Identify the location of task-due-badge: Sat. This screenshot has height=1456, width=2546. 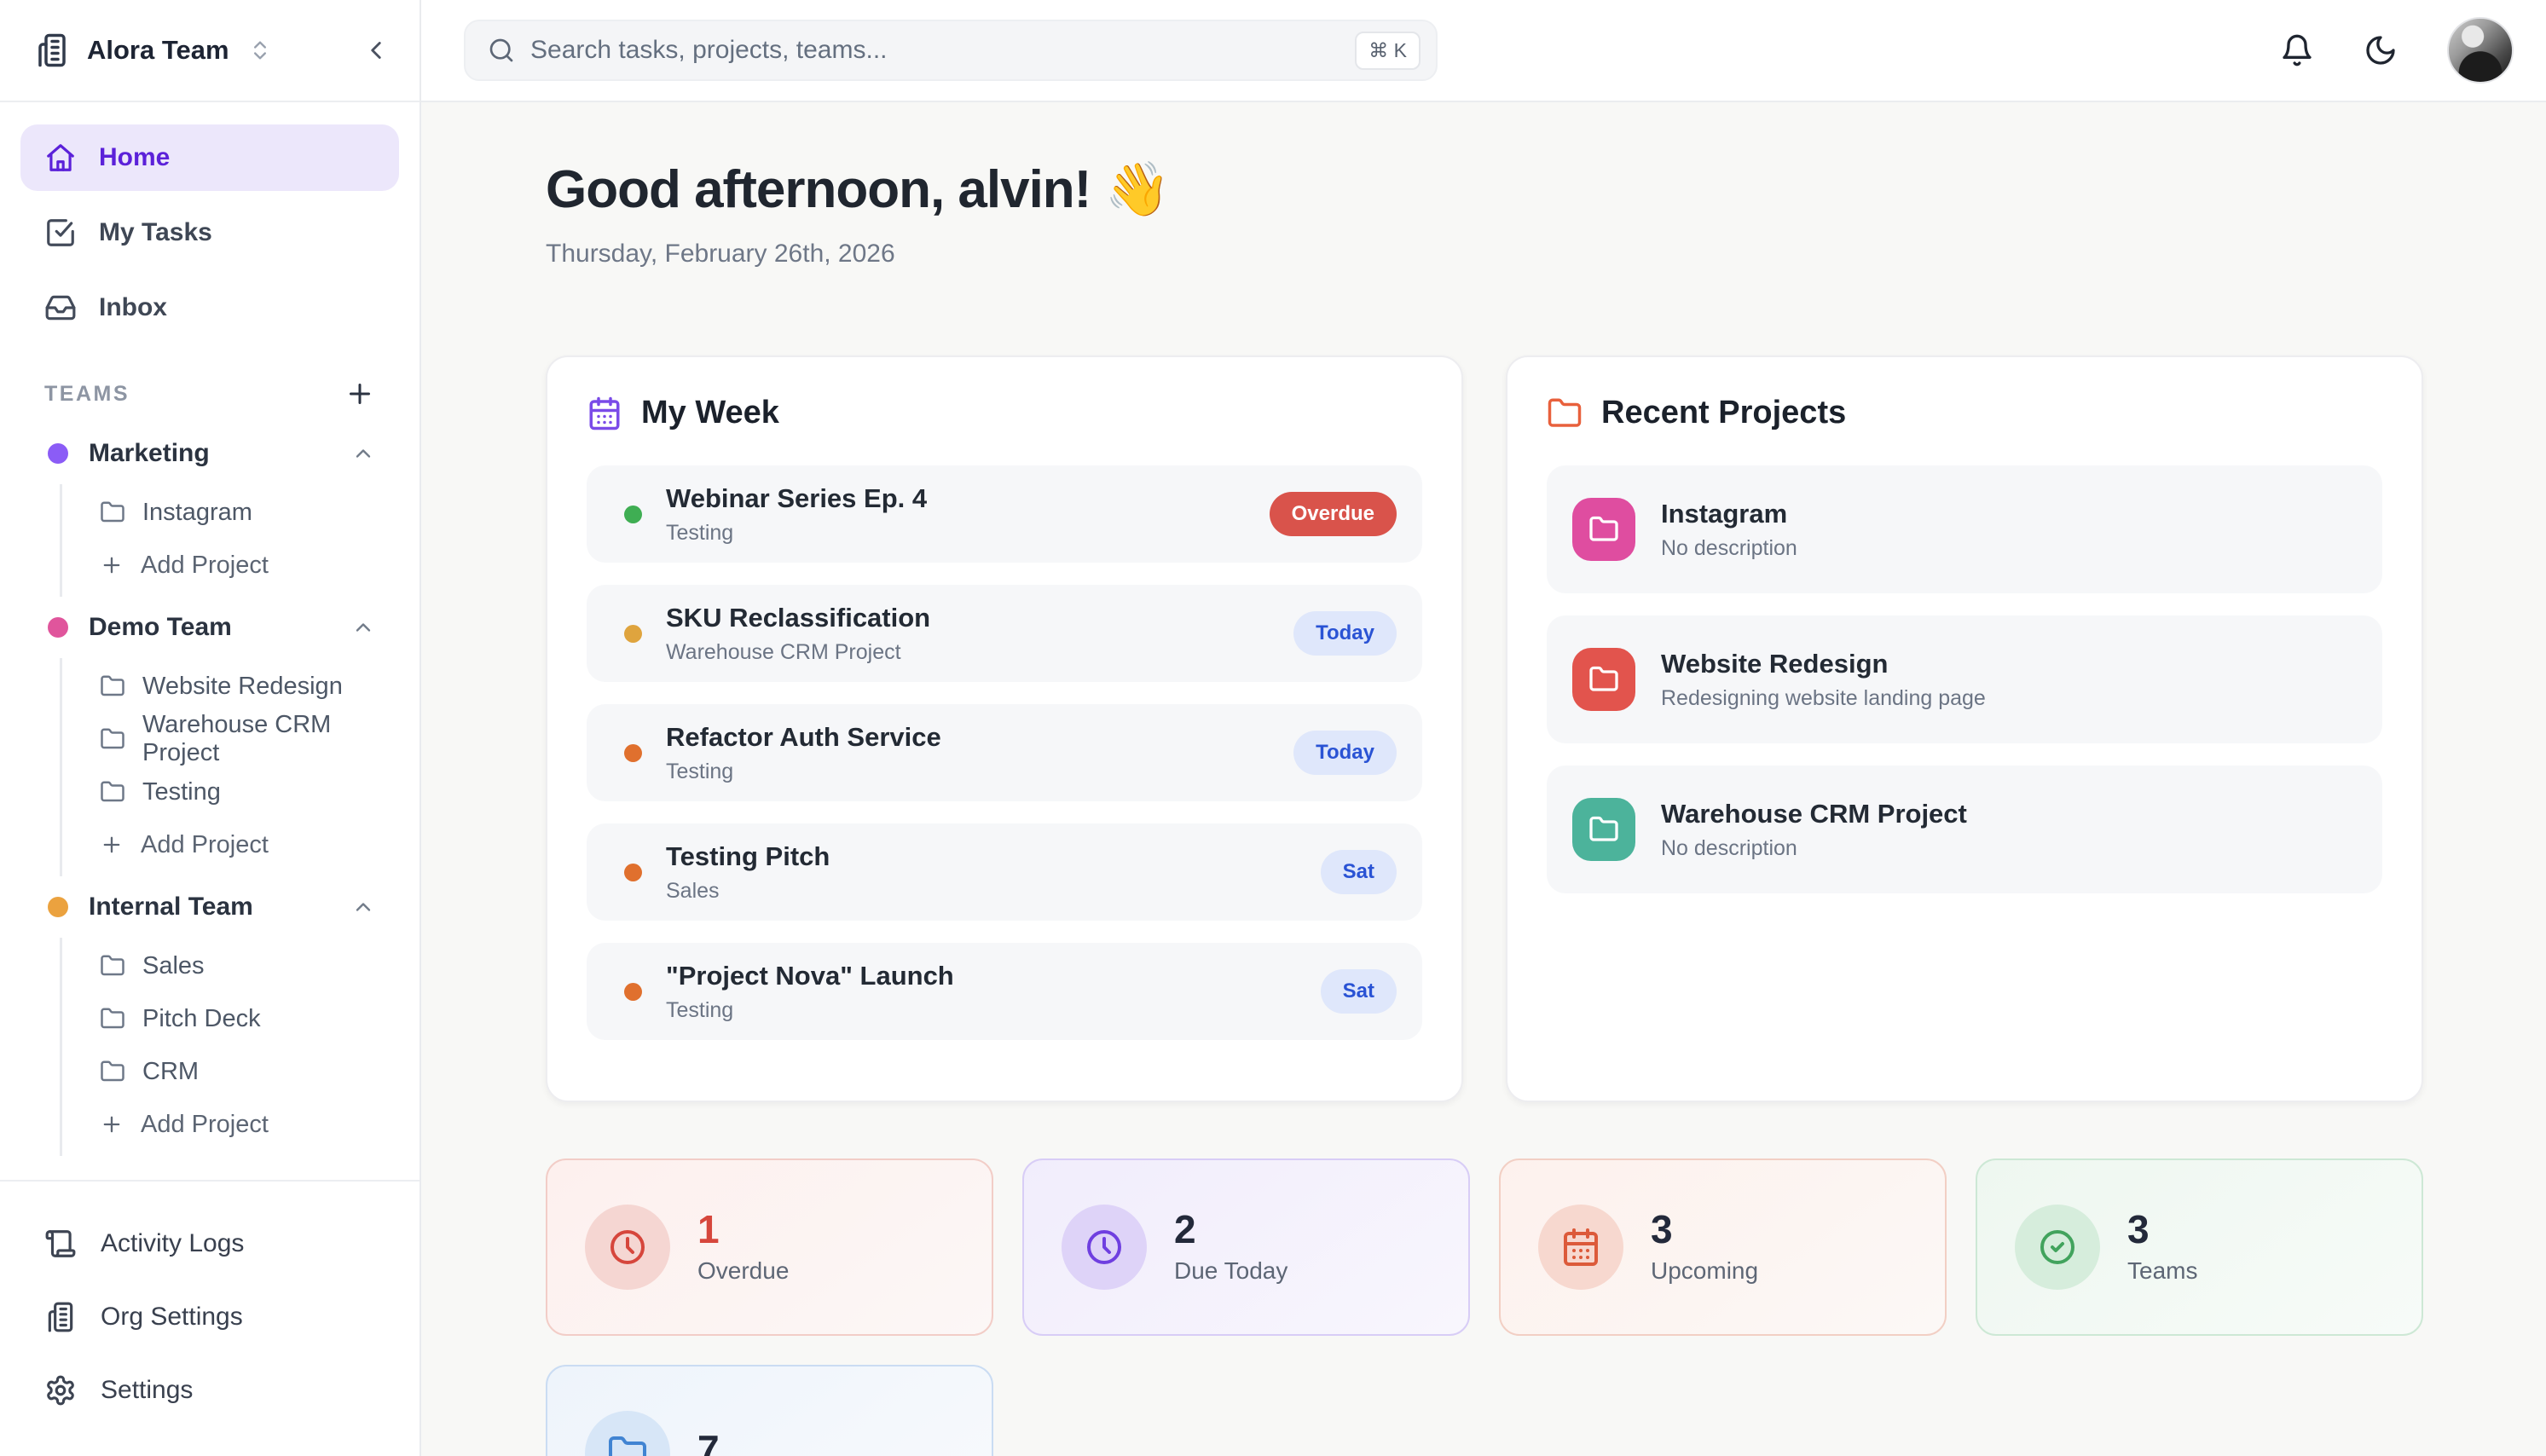
(1359, 872).